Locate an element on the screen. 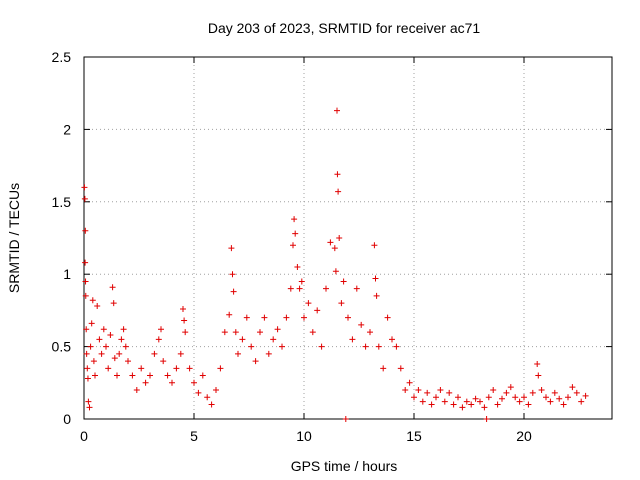 The height and width of the screenshot is (480, 640). y-tick-label: 0 is located at coordinates (67, 419).